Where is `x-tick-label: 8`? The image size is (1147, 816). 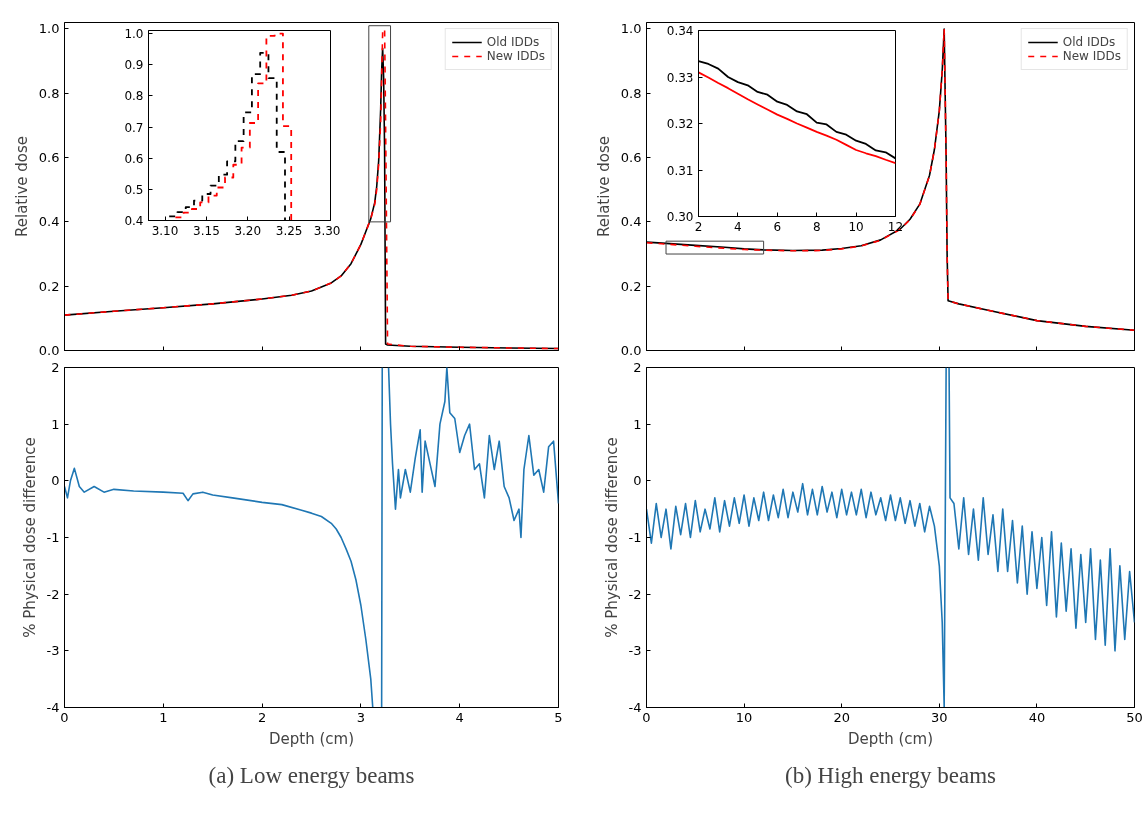
x-tick-label: 8 is located at coordinates (816, 226).